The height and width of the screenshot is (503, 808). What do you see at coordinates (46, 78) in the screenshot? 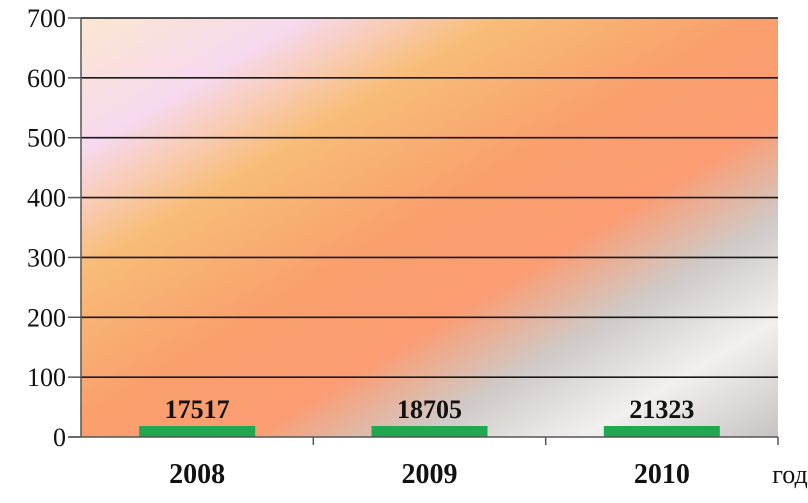
I see `y-tick-label: 600` at bounding box center [46, 78].